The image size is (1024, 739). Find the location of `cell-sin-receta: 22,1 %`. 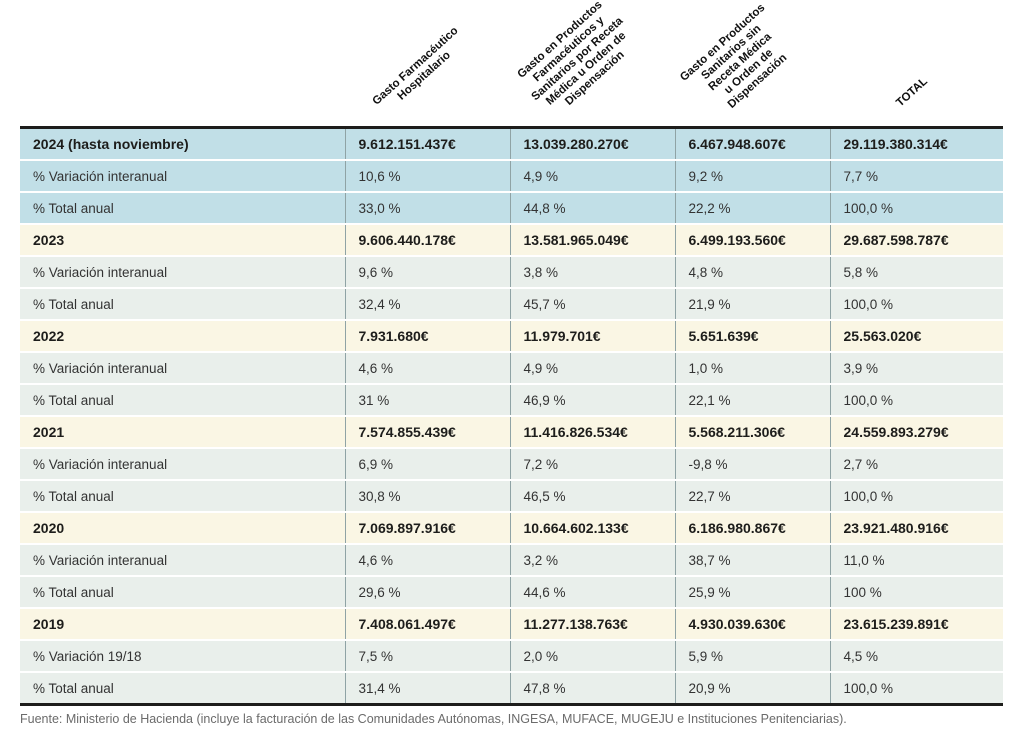

cell-sin-receta: 22,1 % is located at coordinates (752, 400).